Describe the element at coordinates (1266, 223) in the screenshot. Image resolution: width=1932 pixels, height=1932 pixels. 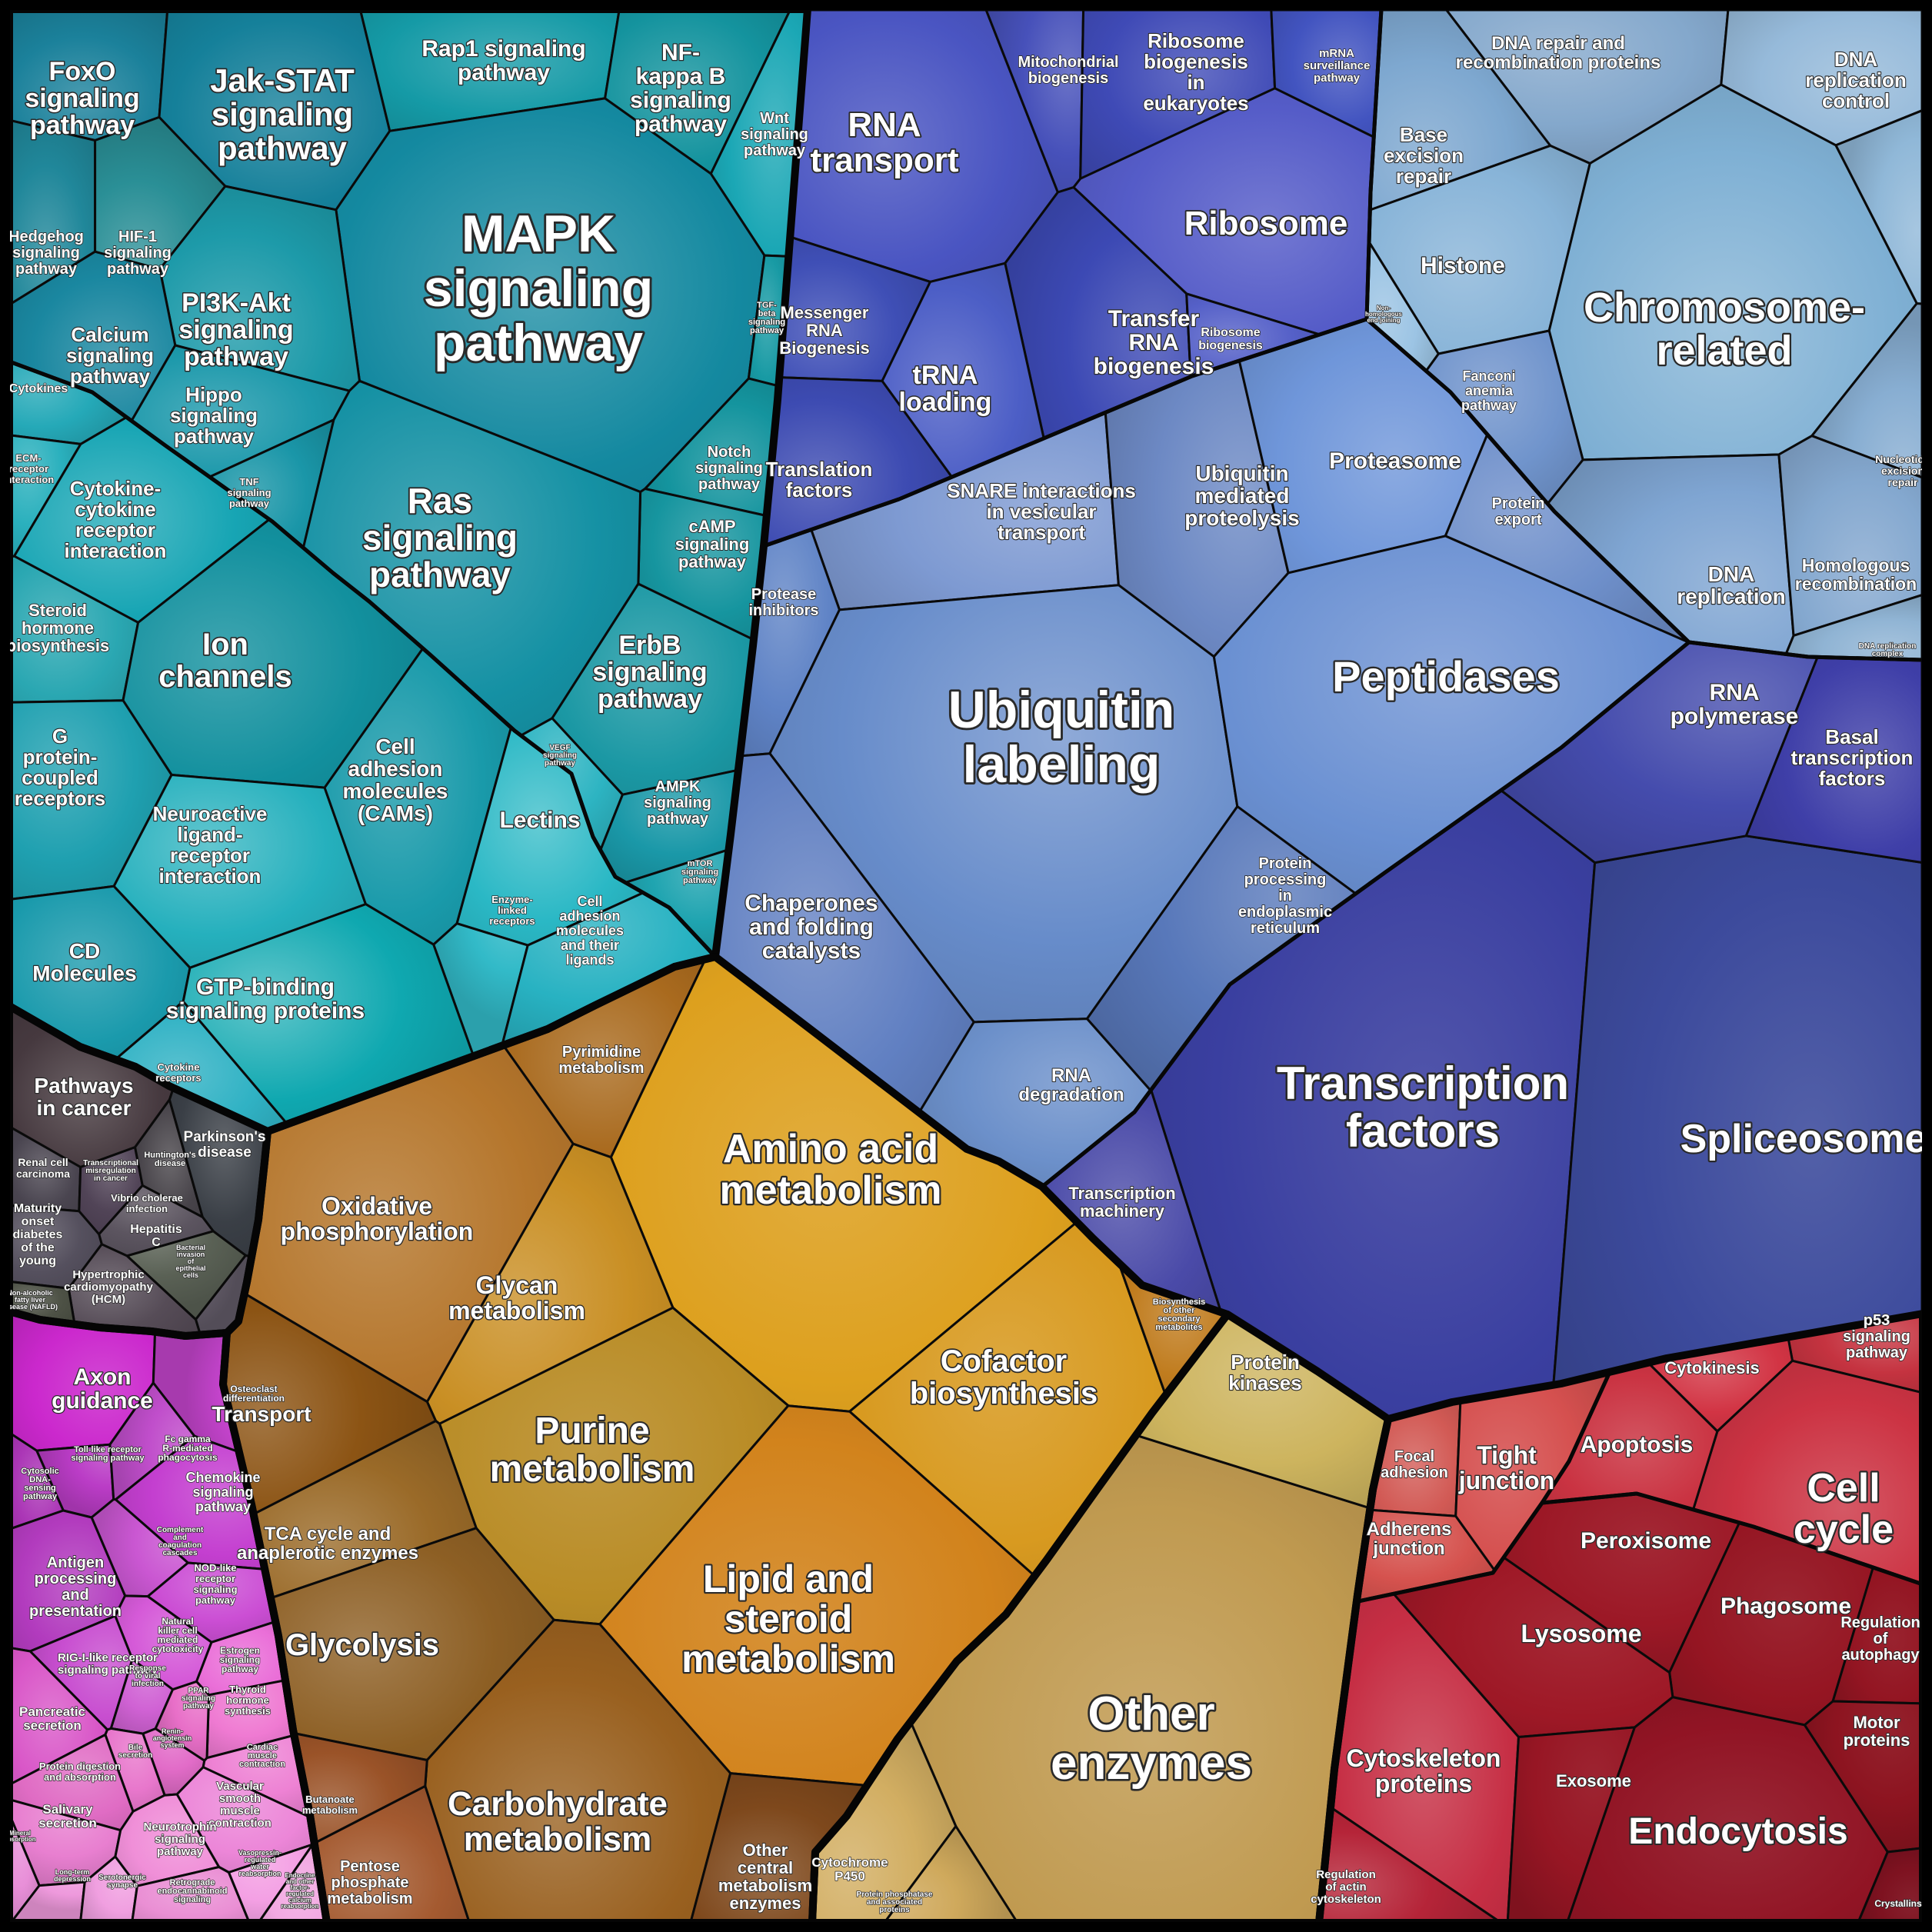
I see `svg-text: Ribosome` at that location.